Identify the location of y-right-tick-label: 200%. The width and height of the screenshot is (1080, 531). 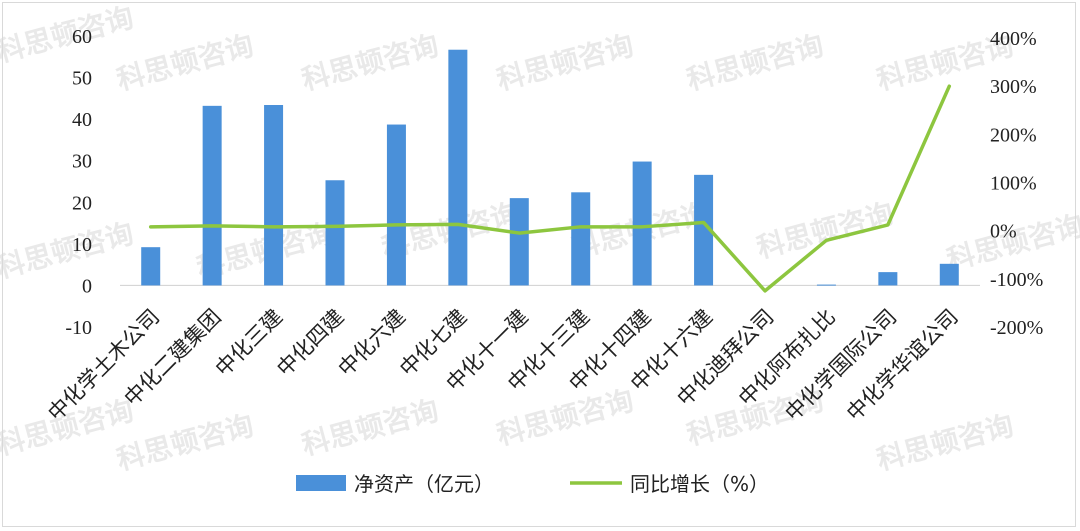
(1013, 135).